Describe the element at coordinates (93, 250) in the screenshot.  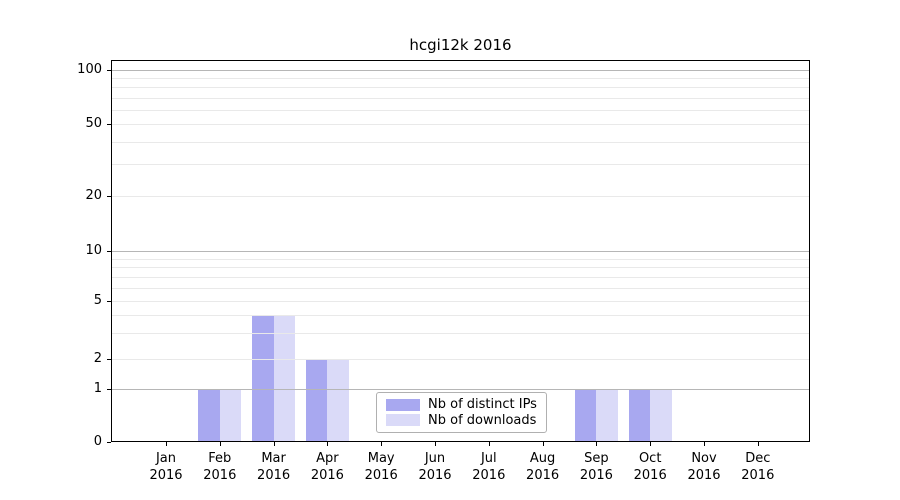
I see `y-tick-label: 10` at that location.